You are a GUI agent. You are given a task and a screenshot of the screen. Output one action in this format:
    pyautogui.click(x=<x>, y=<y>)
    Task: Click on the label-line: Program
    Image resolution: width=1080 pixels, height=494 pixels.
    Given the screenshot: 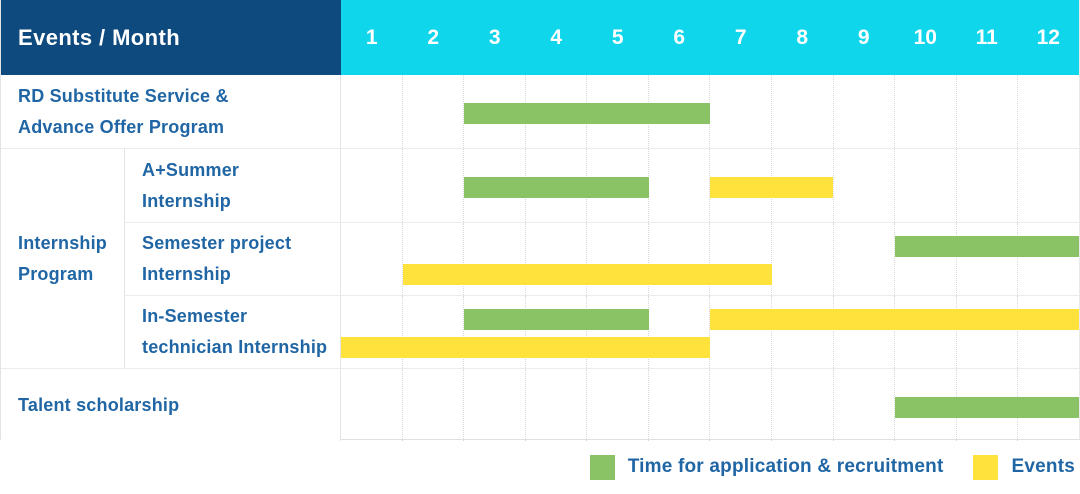 What is the action you would take?
    pyautogui.click(x=56, y=273)
    